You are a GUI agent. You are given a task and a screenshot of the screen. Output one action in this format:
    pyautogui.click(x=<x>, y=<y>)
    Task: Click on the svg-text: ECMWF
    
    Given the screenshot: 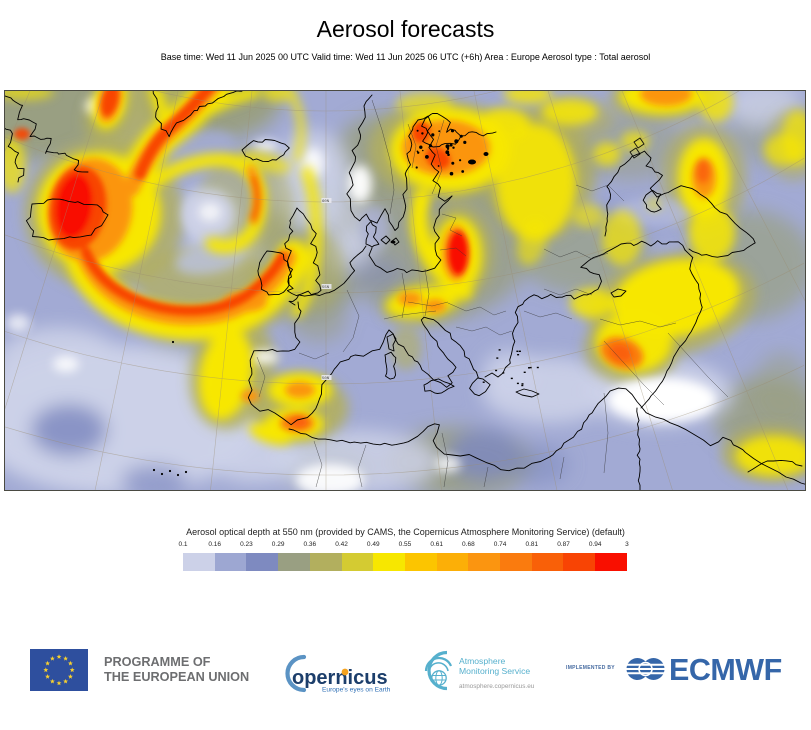 What is the action you would take?
    pyautogui.click(x=725, y=670)
    